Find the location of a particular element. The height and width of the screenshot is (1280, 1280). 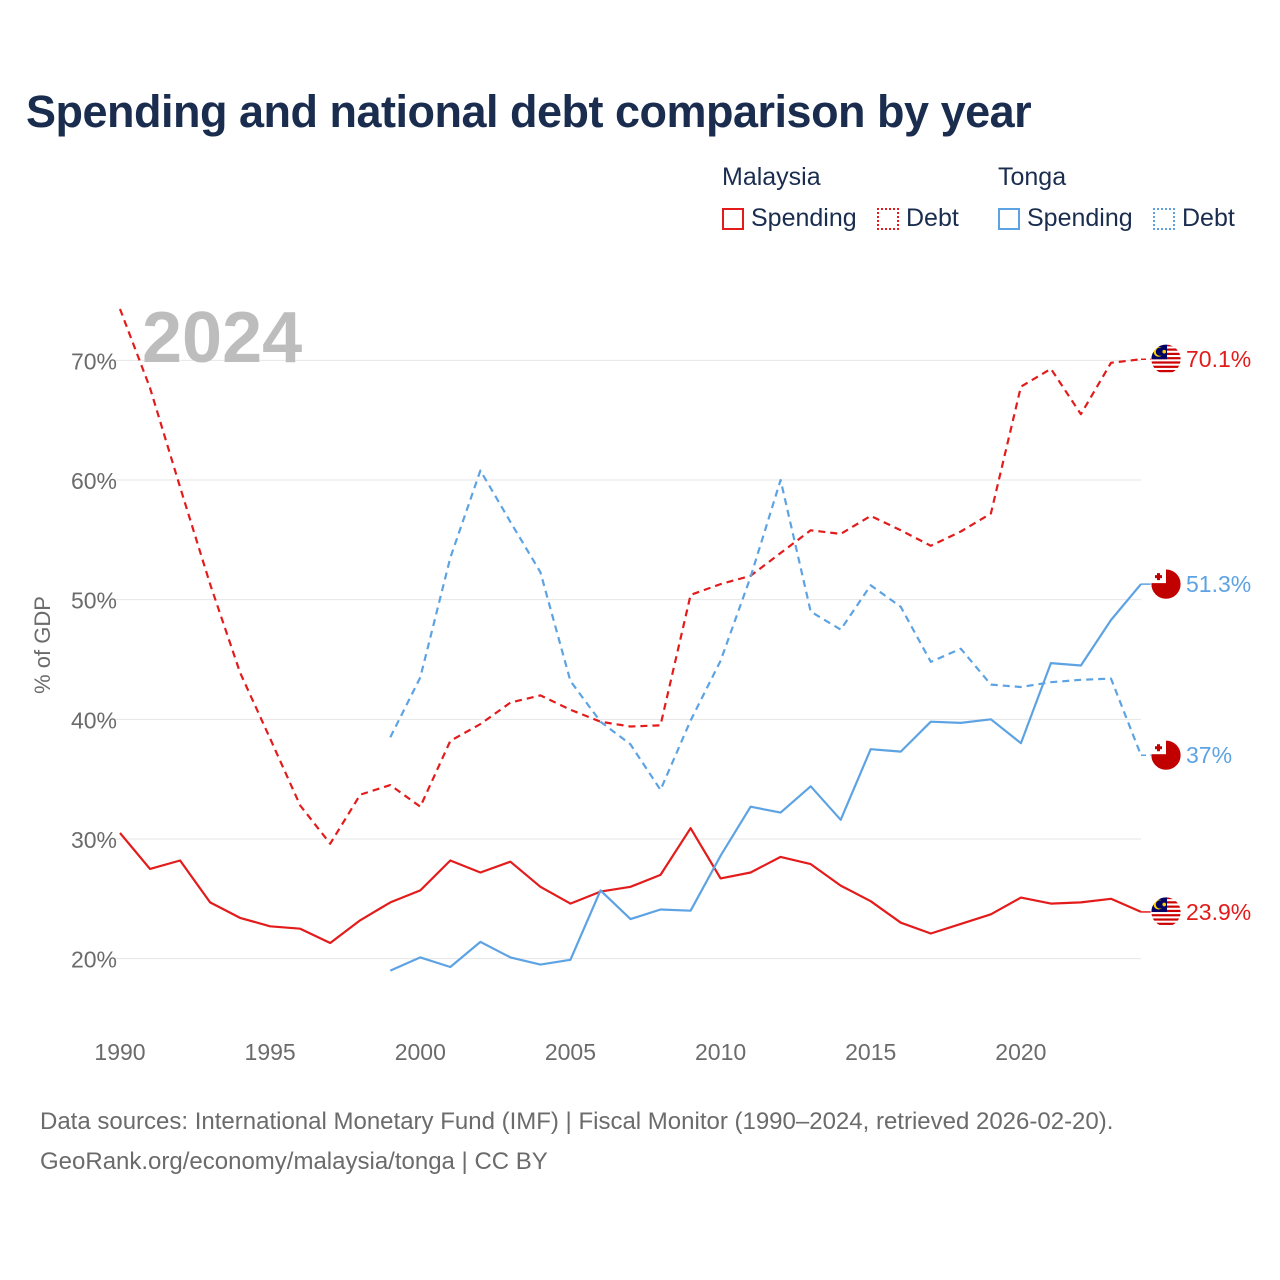

y-tick-label: 50% is located at coordinates (94, 601).